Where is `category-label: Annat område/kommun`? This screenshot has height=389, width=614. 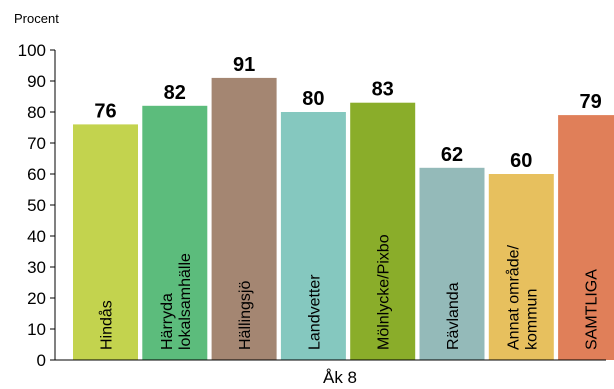 category-label: Annat område/kommun is located at coordinates (522, 297).